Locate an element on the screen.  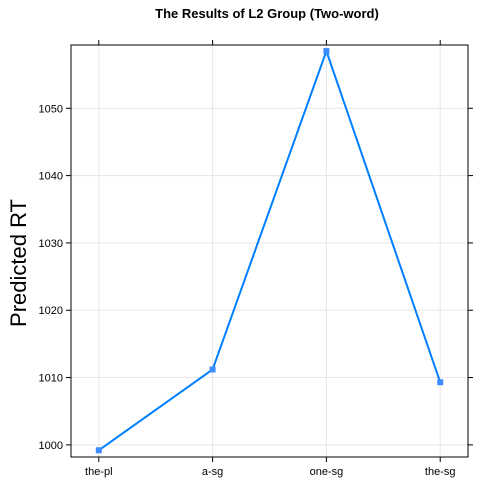
x-tick-label: one-sg is located at coordinates (327, 472).